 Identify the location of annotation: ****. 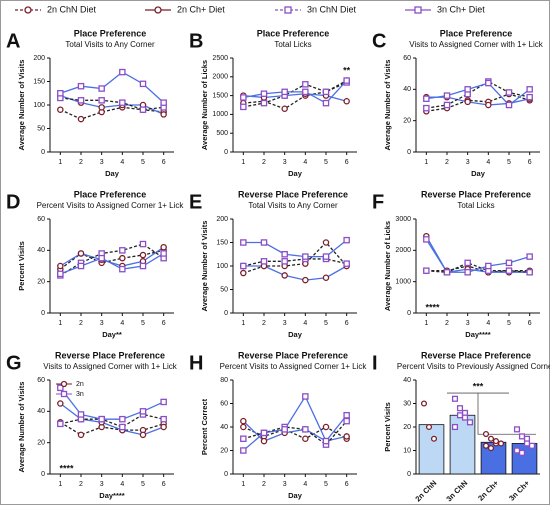
(67, 469).